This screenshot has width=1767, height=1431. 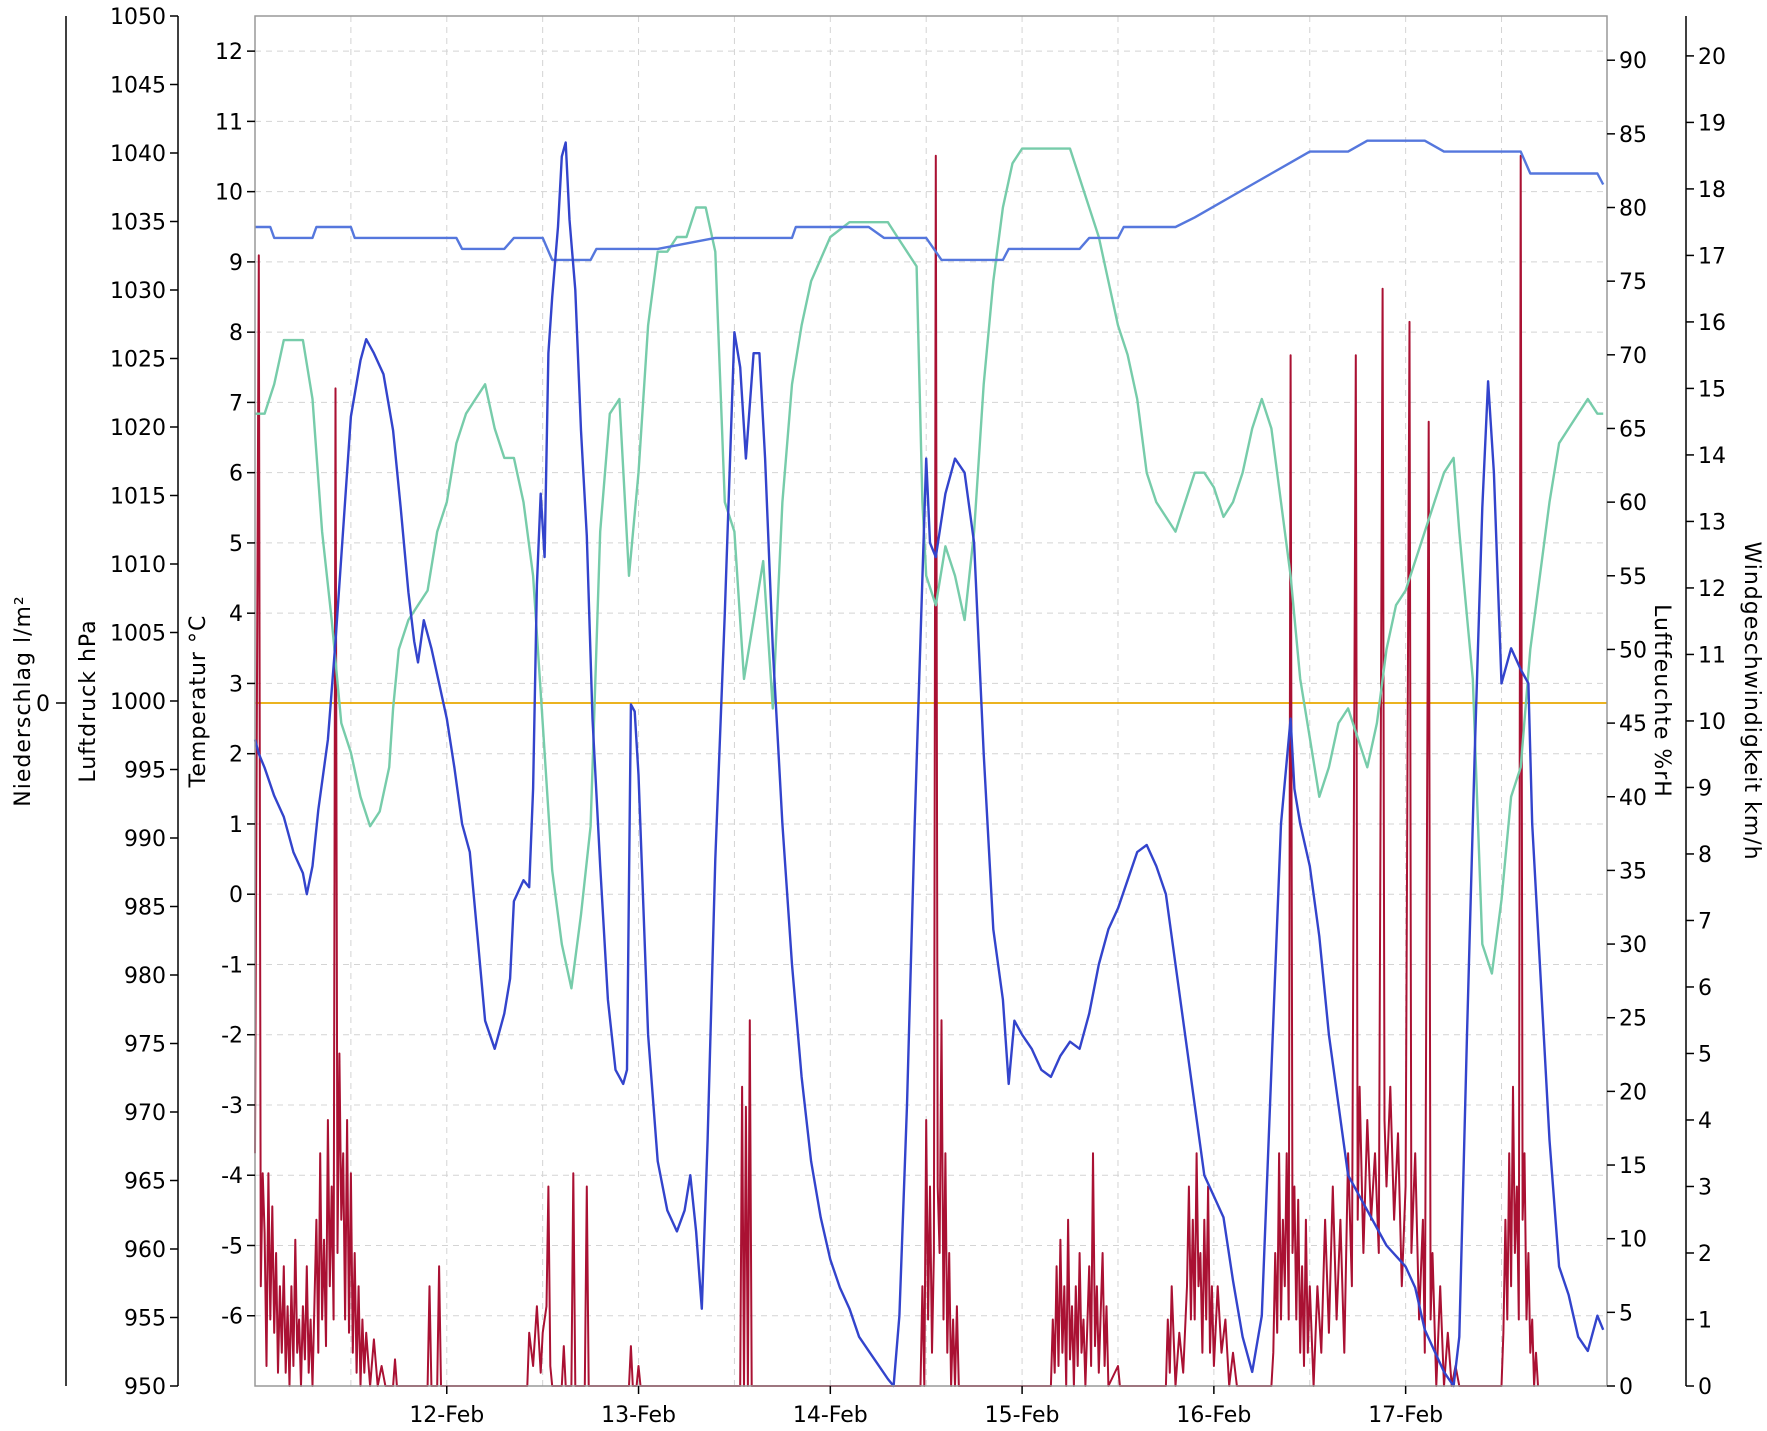 What do you see at coordinates (830, 1415) in the screenshot?
I see `x-tick-label: 14-Feb` at bounding box center [830, 1415].